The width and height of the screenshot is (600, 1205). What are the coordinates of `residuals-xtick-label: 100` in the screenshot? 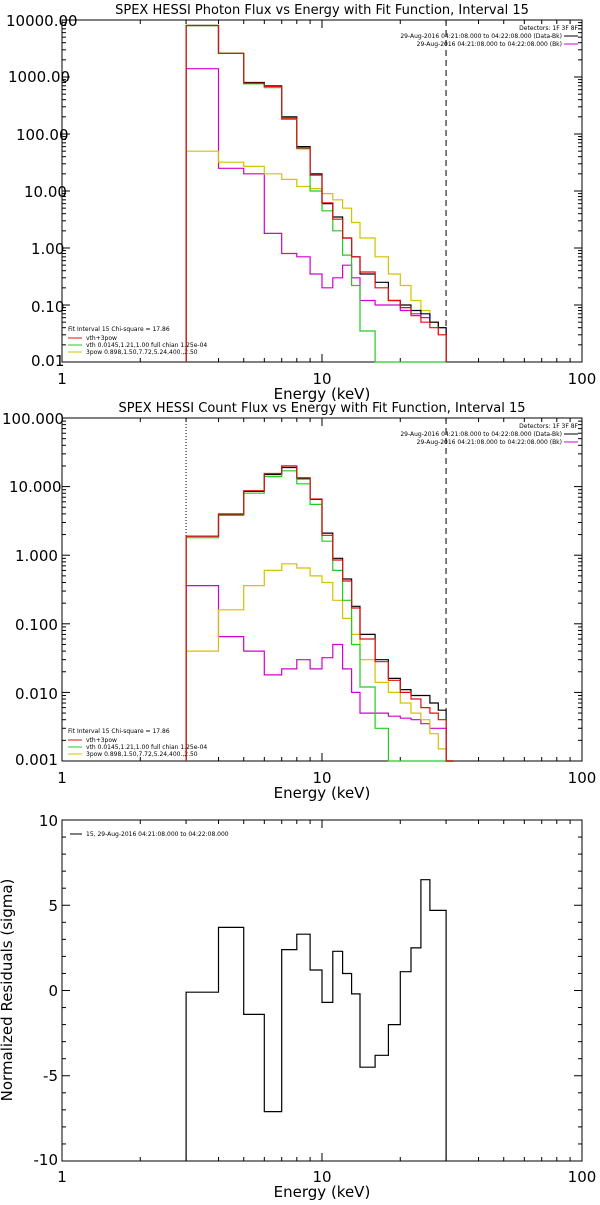 It's located at (582, 1177).